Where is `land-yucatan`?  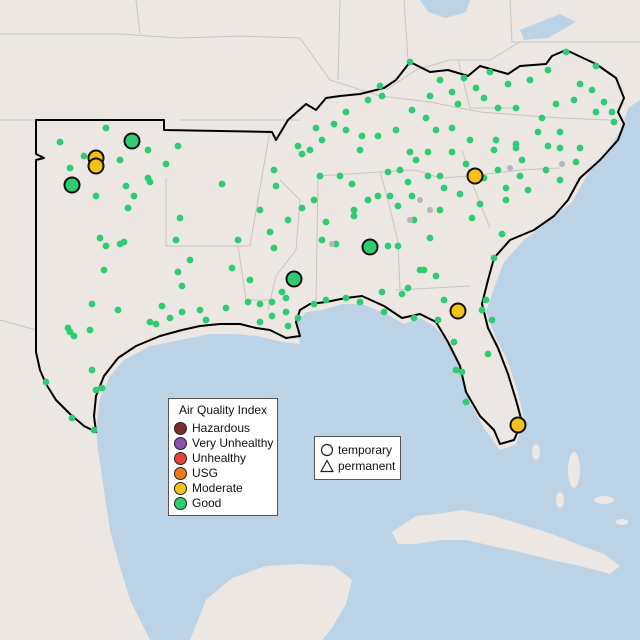 land-yucatan is located at coordinates (271, 602).